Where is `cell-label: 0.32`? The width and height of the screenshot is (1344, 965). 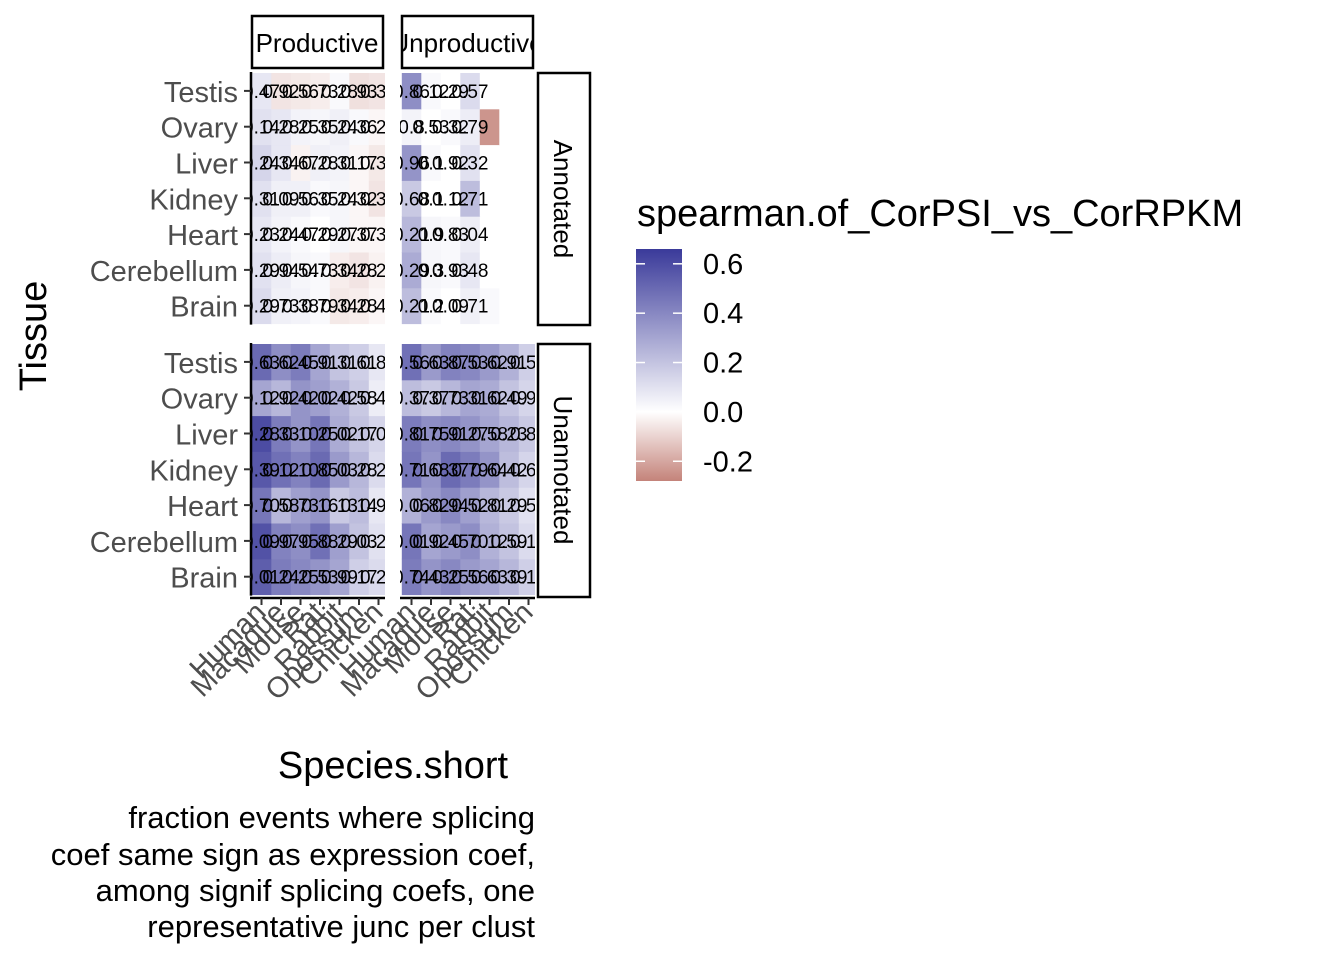 cell-label: 0.32 is located at coordinates (450, 128).